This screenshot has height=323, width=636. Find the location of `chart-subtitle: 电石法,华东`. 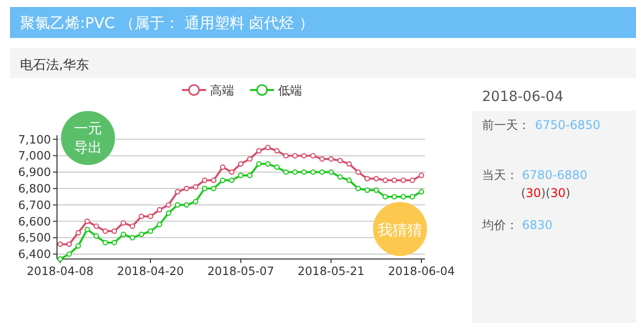

chart-subtitle: 电石法,华东 is located at coordinates (55, 65).